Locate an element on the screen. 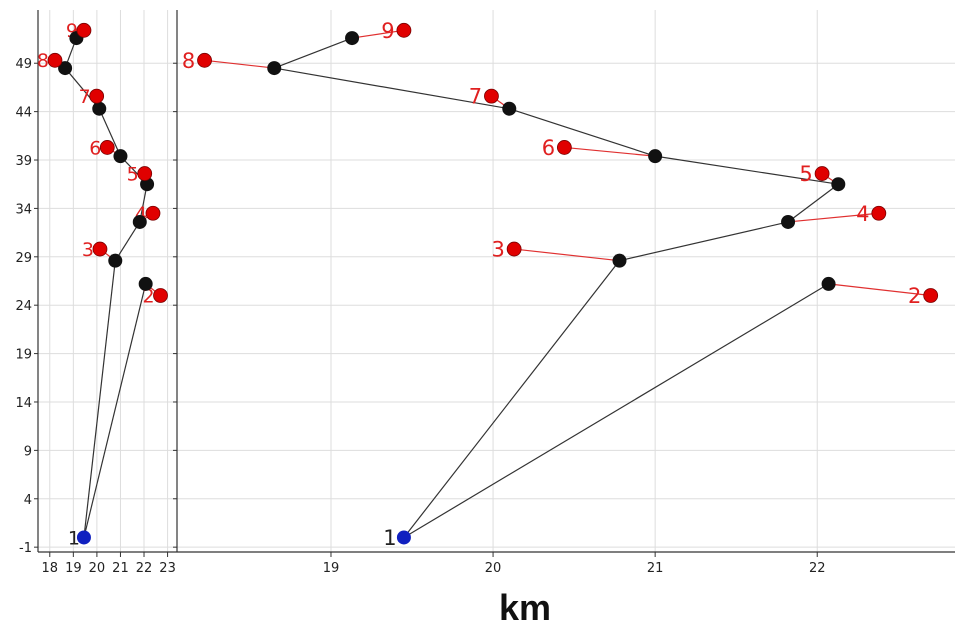 This screenshot has width=965, height=626. y-tick-label: 44 is located at coordinates (23, 113).